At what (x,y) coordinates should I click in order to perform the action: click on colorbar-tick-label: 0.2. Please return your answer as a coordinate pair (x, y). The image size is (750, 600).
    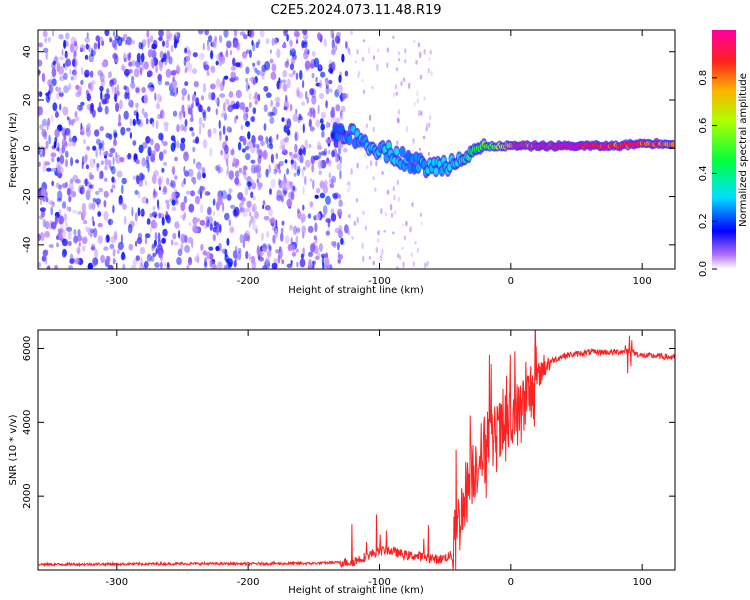
    Looking at the image, I should click on (703, 221).